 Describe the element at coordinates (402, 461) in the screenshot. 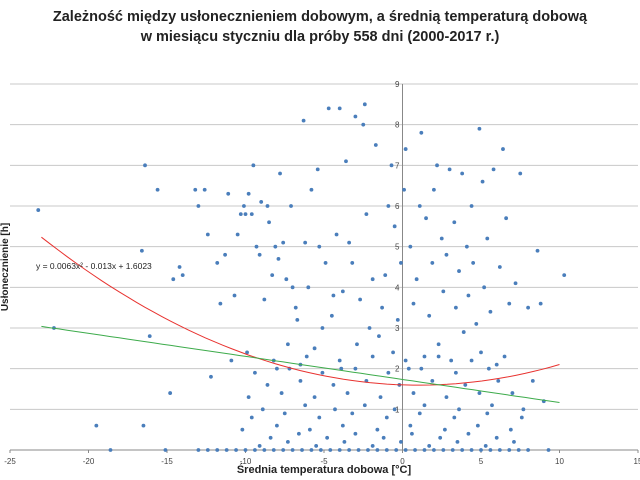

I see `x-tick-label: 0` at that location.